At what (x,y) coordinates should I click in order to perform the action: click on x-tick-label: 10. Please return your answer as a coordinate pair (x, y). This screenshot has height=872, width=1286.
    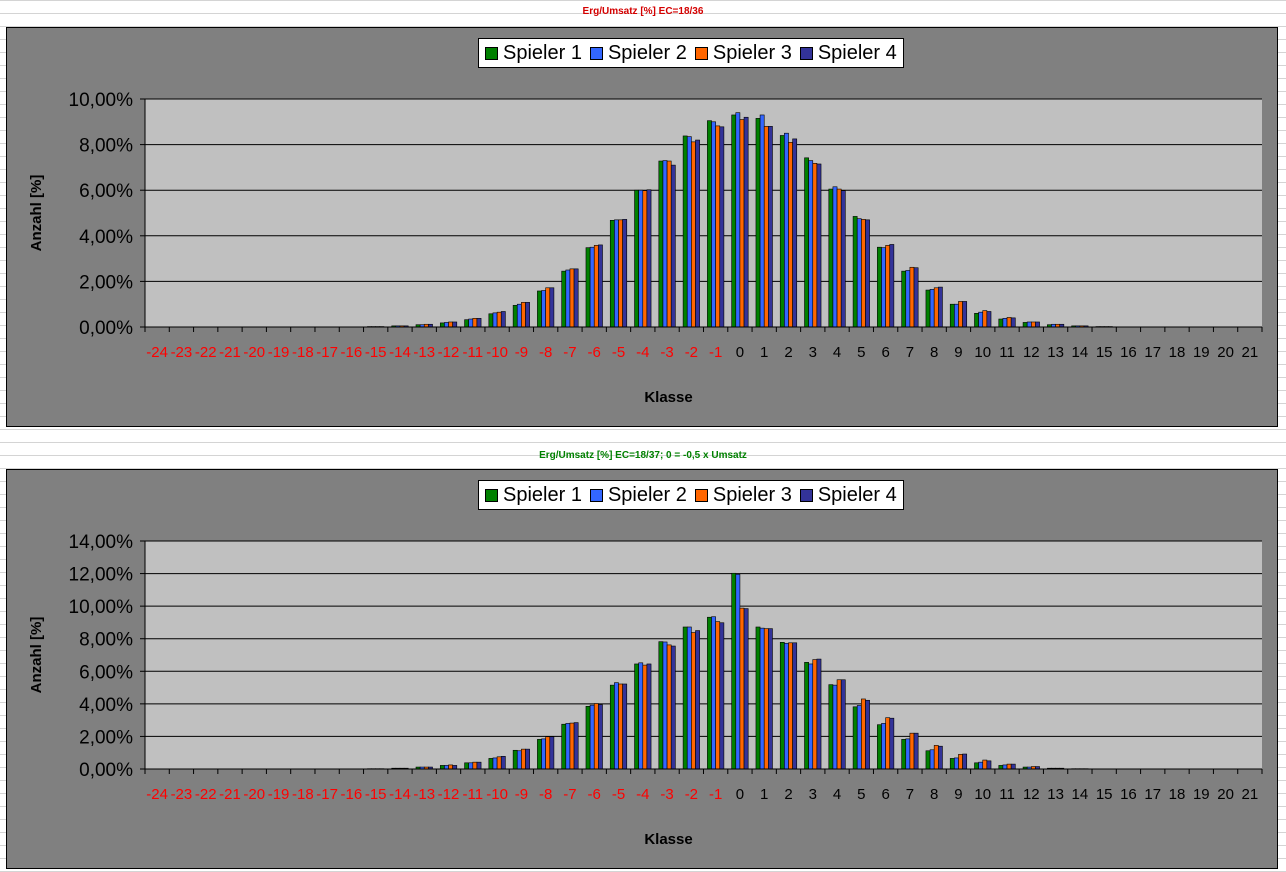
    Looking at the image, I should click on (982, 352).